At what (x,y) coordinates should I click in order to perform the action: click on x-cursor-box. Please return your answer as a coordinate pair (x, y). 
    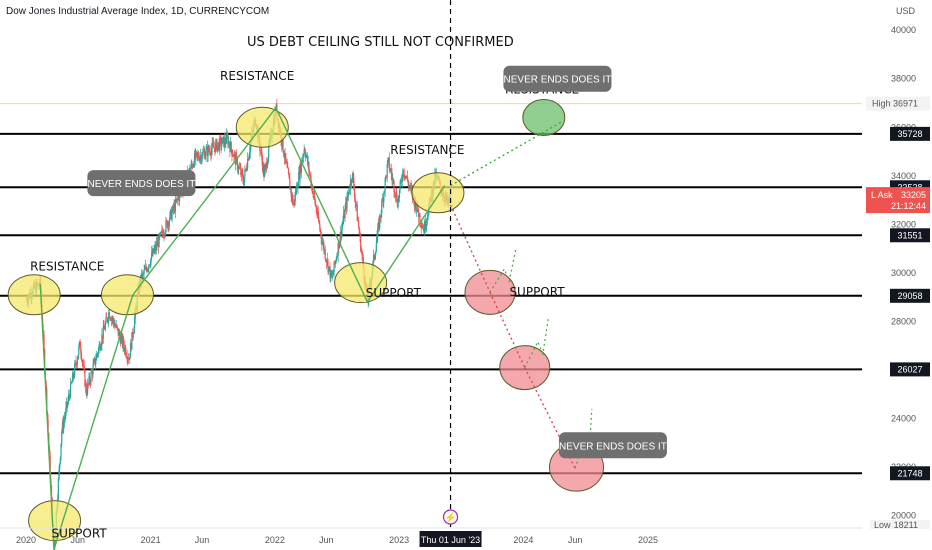
    Looking at the image, I should click on (450, 539).